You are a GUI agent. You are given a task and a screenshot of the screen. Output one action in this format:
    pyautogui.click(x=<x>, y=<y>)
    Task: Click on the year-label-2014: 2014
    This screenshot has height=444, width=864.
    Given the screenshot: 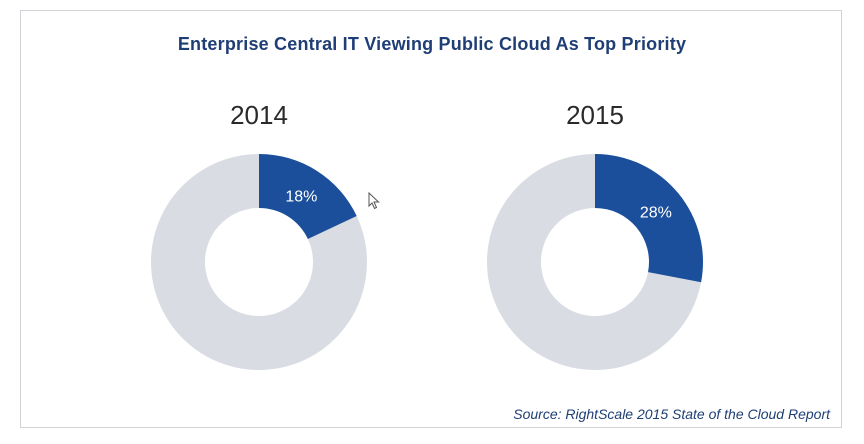 What is the action you would take?
    pyautogui.click(x=259, y=115)
    